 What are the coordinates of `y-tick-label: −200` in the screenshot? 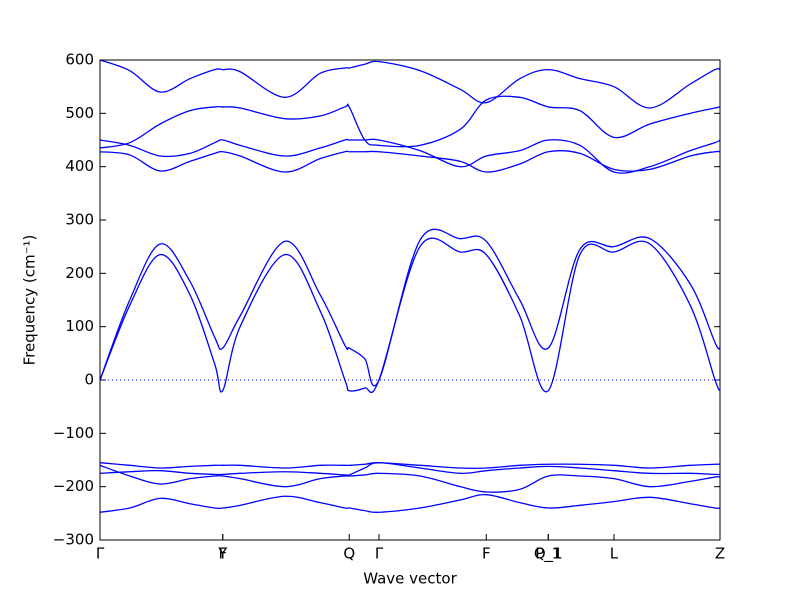 It's located at (73, 486).